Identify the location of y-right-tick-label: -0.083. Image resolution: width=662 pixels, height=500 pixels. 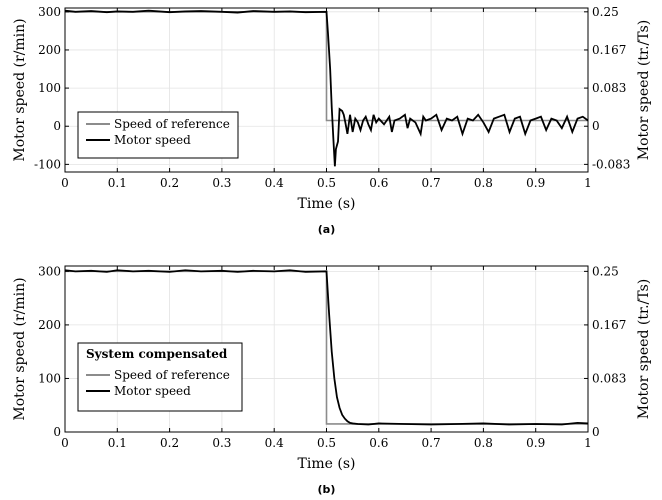
(611, 164).